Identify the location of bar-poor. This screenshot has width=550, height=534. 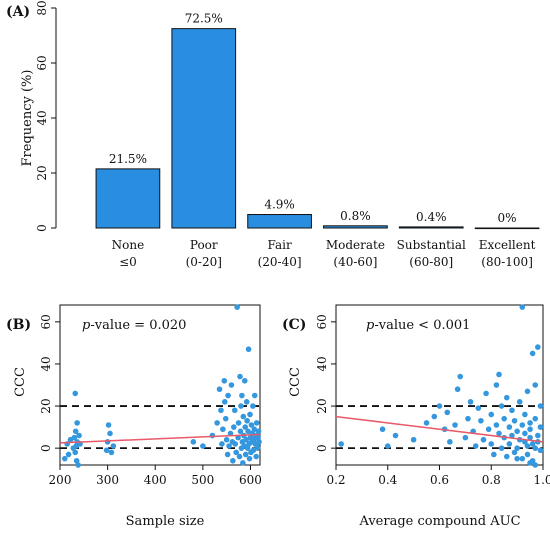
(204, 128).